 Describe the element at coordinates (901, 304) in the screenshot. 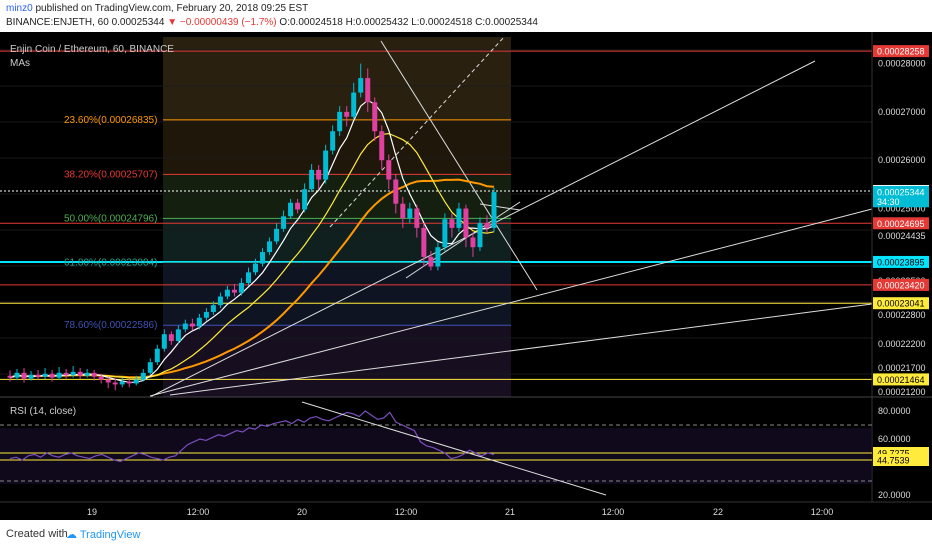

I see `price-tag-label: 0.00023041` at that location.